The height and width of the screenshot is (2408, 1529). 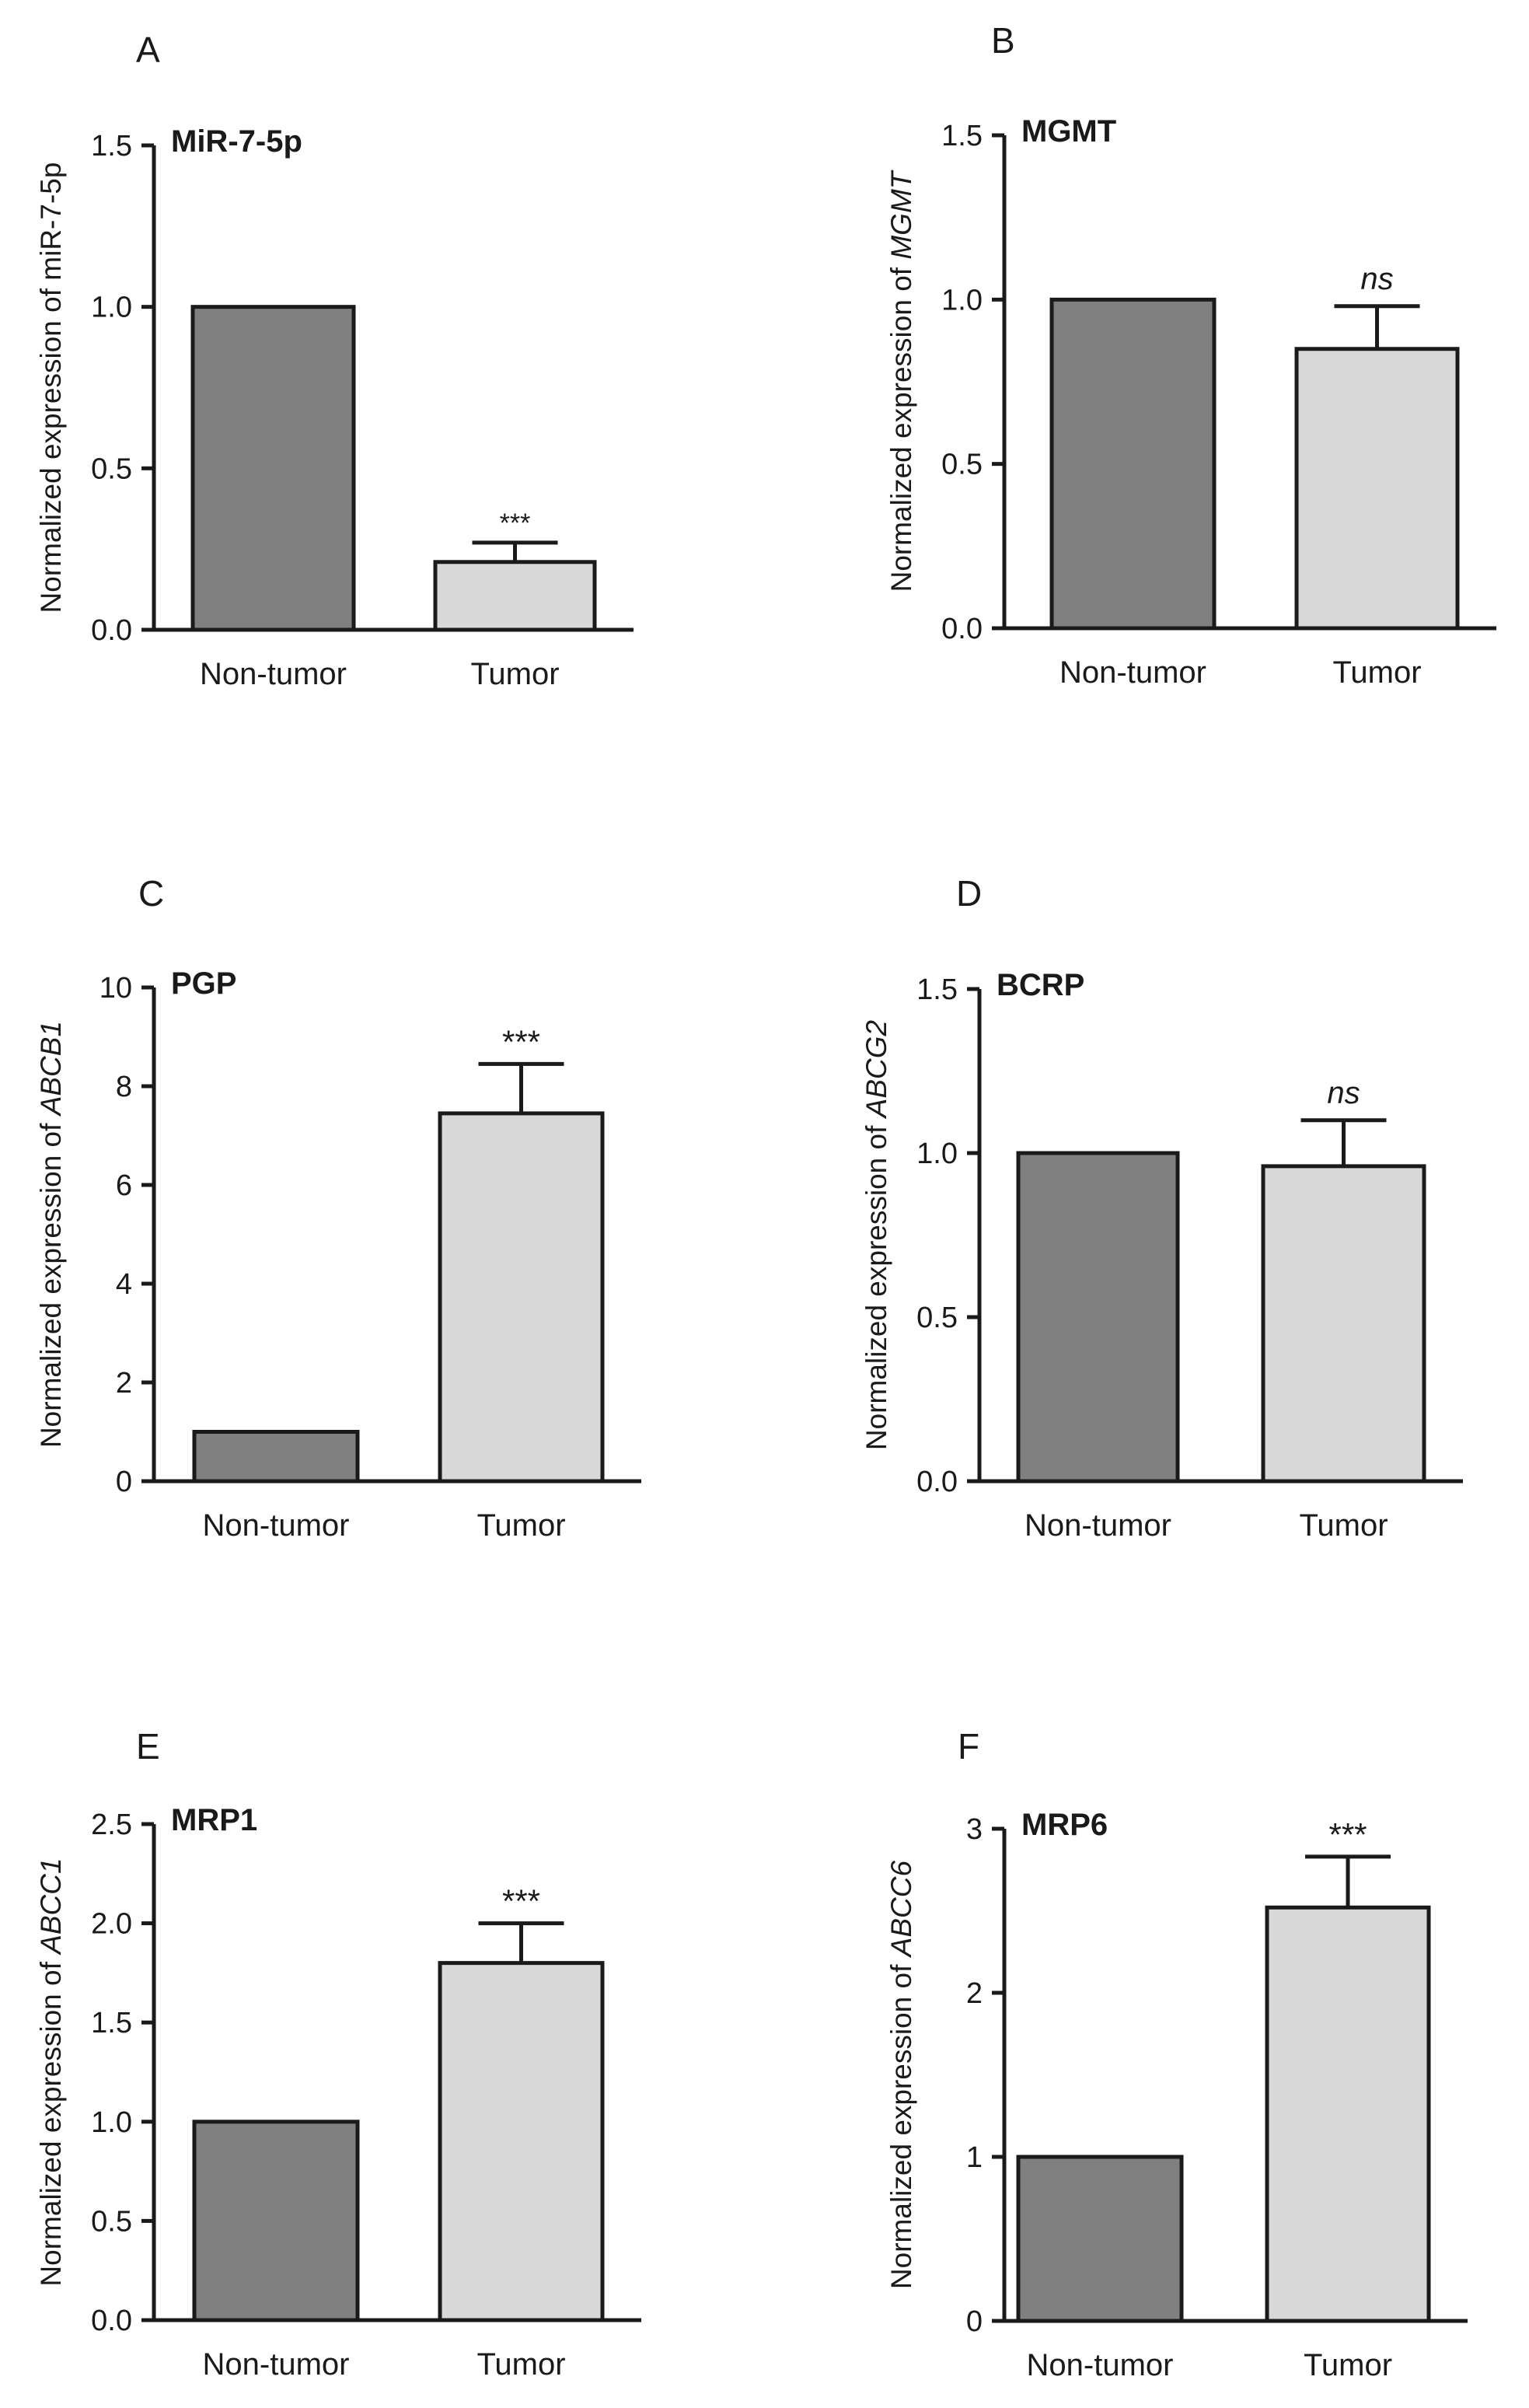 I want to click on y-axis-label: Normalized expression of ABCC1, so click(x=51, y=2072).